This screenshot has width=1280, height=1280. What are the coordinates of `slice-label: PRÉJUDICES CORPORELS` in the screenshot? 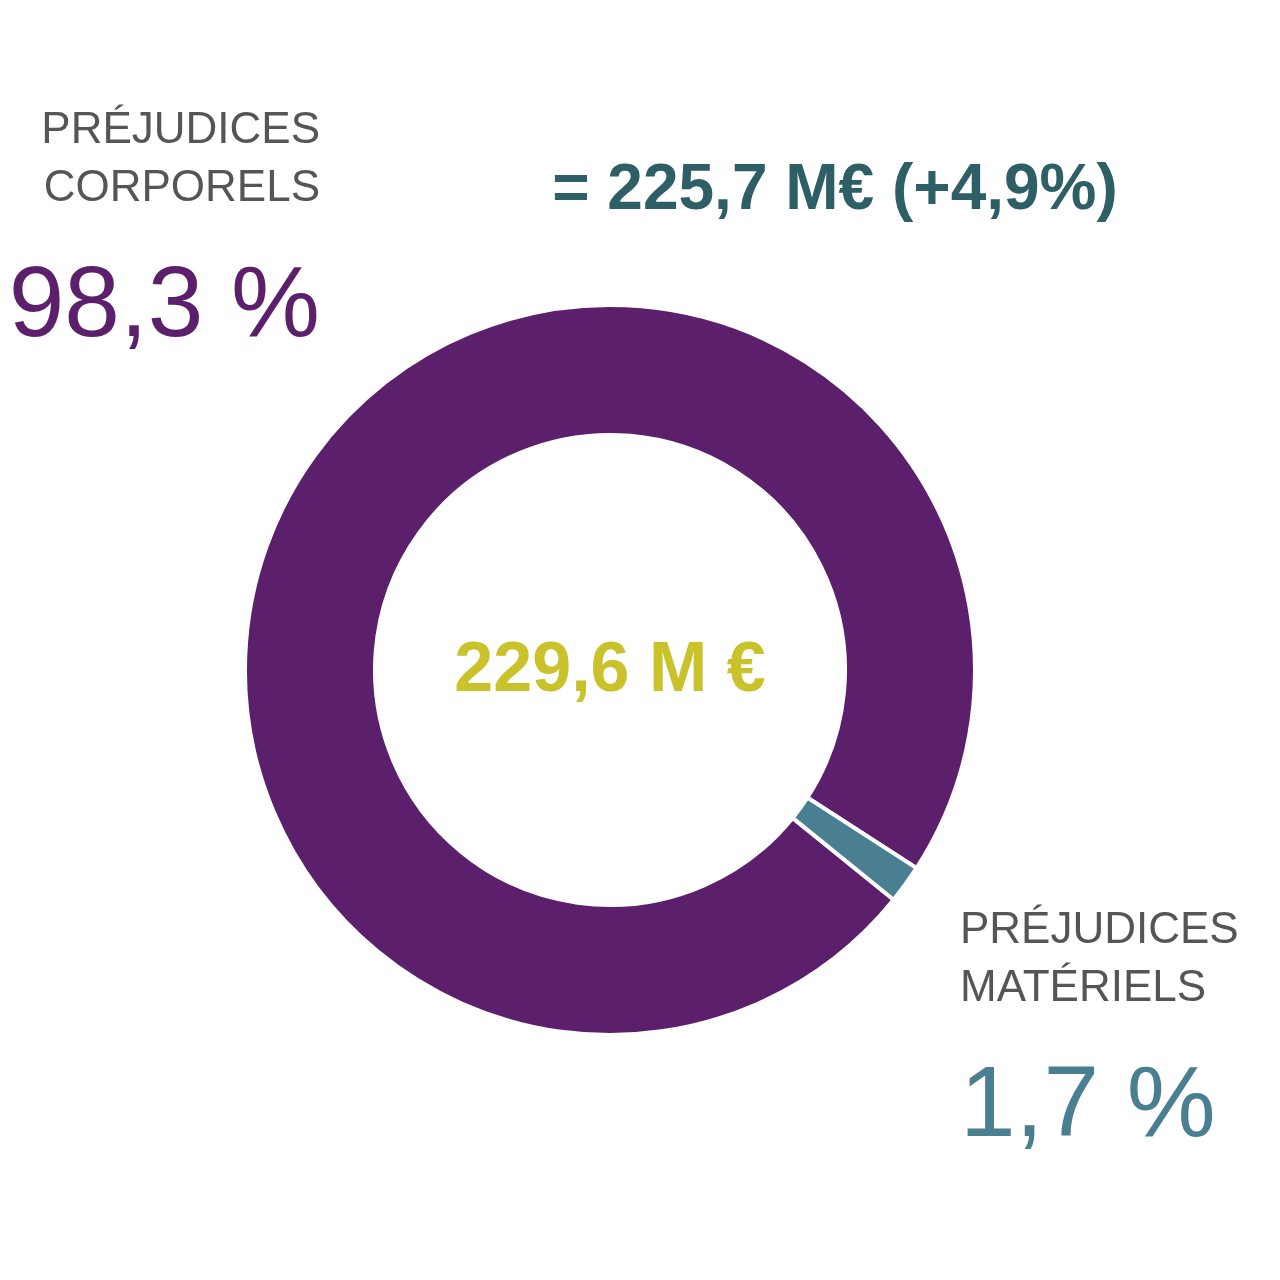 It's located at (180, 156).